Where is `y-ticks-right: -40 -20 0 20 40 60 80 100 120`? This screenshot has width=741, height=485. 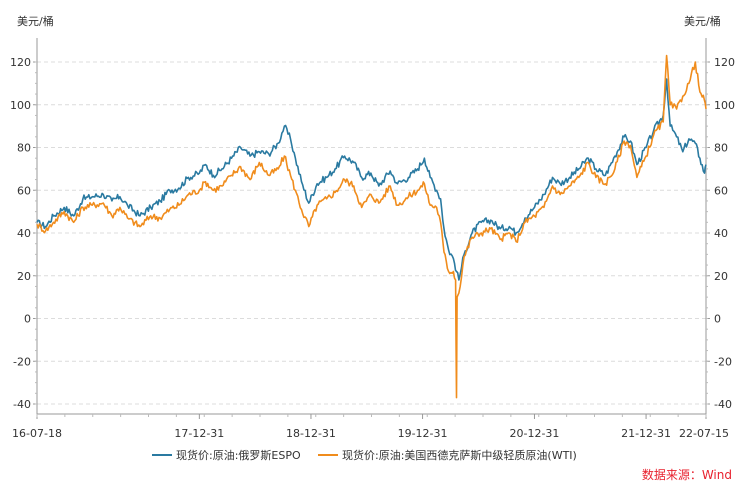 y-ticks-right: -40 -20 0 20 40 60 80 100 120 is located at coordinates (720, 233).